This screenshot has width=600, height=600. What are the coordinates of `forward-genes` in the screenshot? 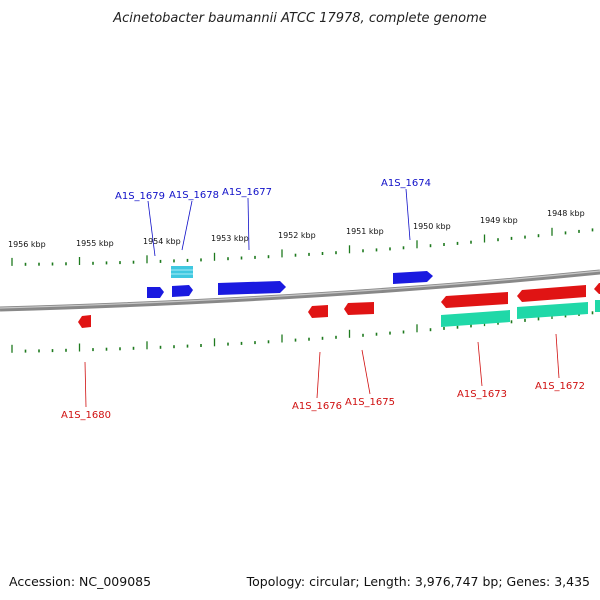 It's located at (290, 282).